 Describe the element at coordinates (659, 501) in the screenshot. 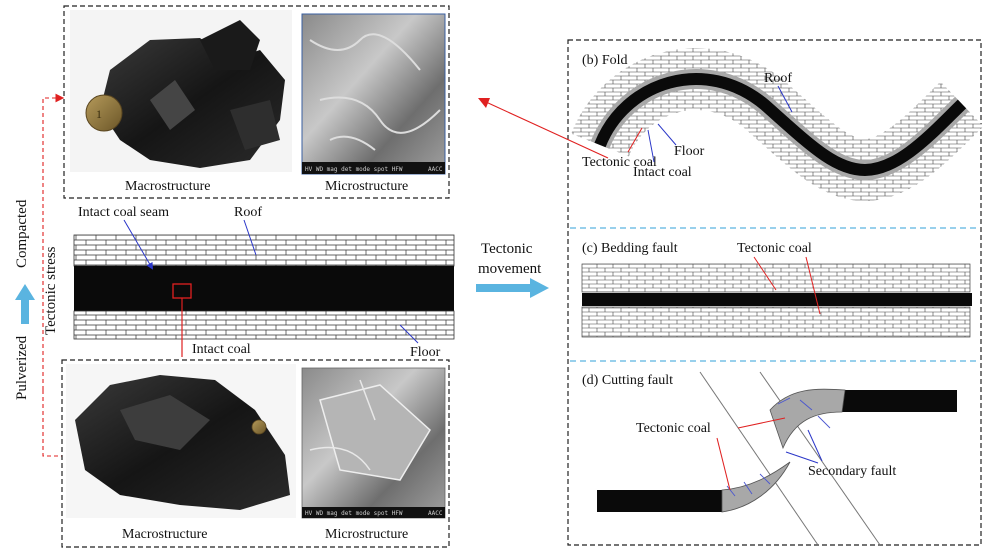

I see `cutting-coal-lower` at that location.